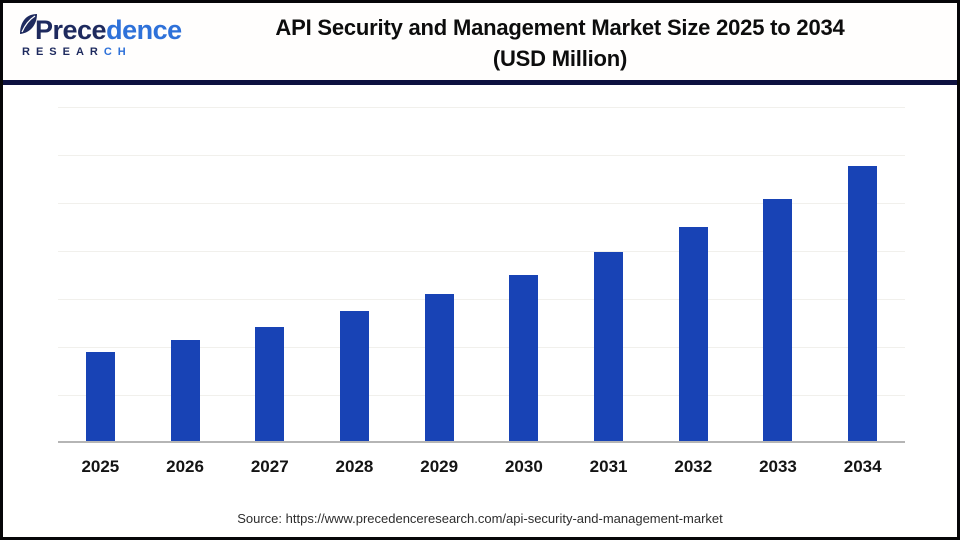 This screenshot has height=540, width=960. What do you see at coordinates (63, 52) in the screenshot?
I see `brand-subtitle-dark: RESEAR` at bounding box center [63, 52].